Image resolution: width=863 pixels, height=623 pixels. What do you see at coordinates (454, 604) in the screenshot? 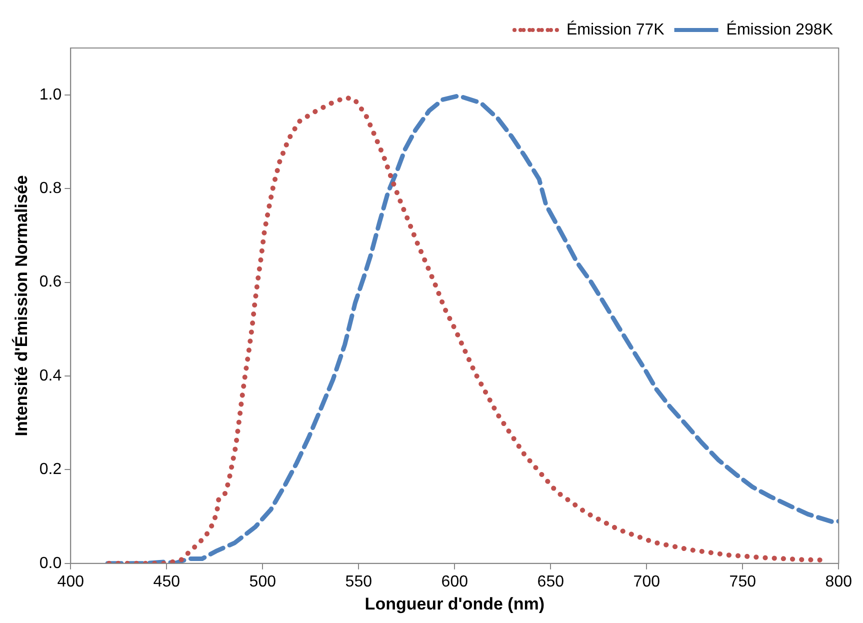
I see `x-axis-title: Longueur d'onde (nm)` at bounding box center [454, 604].